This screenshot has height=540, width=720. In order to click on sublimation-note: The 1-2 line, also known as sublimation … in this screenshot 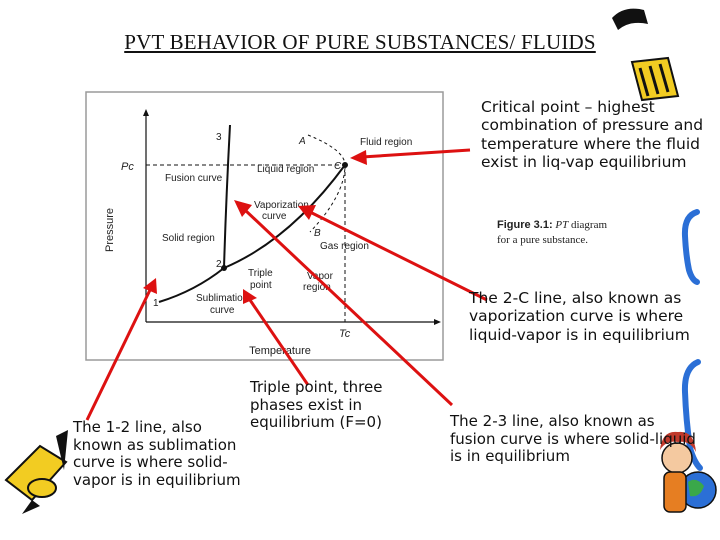, I will do `click(157, 454)`.